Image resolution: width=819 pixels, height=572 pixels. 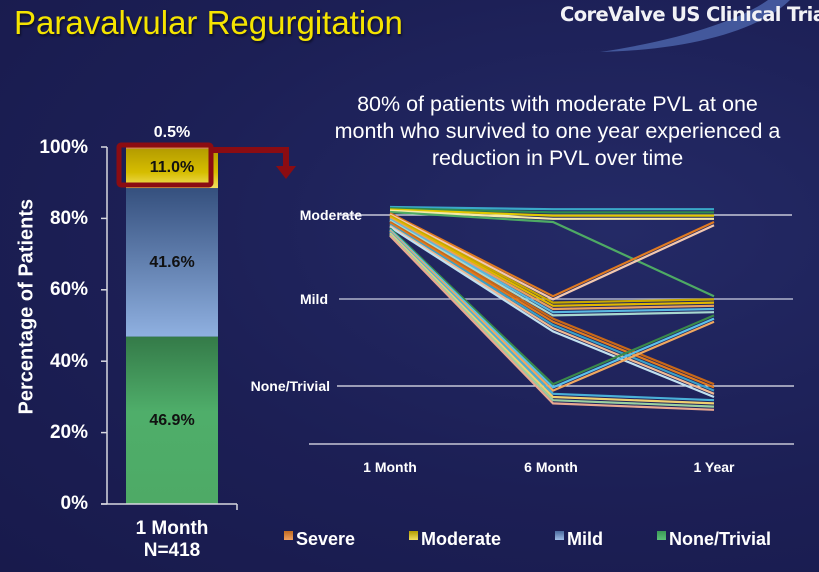 What do you see at coordinates (390, 467) in the screenshot?
I see `x-label-1-month: 1 Month` at bounding box center [390, 467].